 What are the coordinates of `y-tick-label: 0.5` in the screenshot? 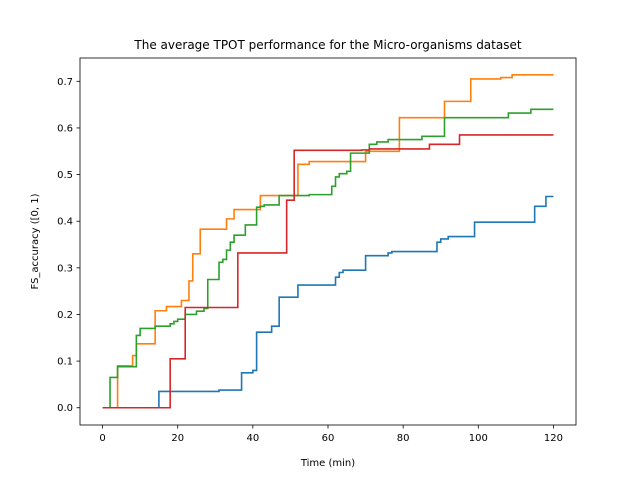 It's located at (65, 175).